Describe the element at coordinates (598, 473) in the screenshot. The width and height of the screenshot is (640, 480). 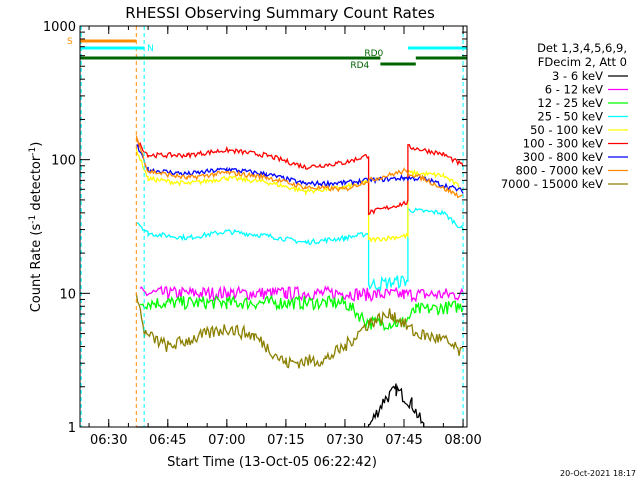
I see `timestamp-footer: 20-Oct-2021 18:17` at that location.